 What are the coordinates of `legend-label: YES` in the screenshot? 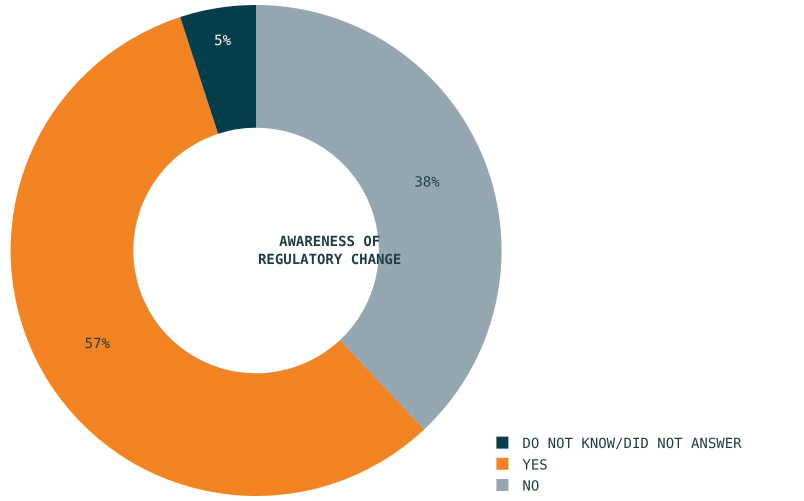 It's located at (535, 465).